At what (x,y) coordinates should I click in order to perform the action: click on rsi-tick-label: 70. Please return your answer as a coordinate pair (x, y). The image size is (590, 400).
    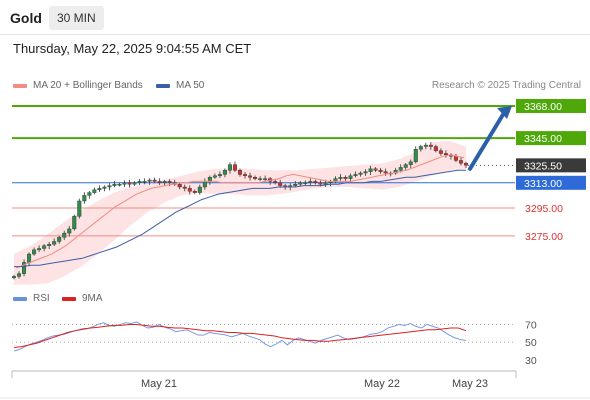
    Looking at the image, I should click on (531, 326).